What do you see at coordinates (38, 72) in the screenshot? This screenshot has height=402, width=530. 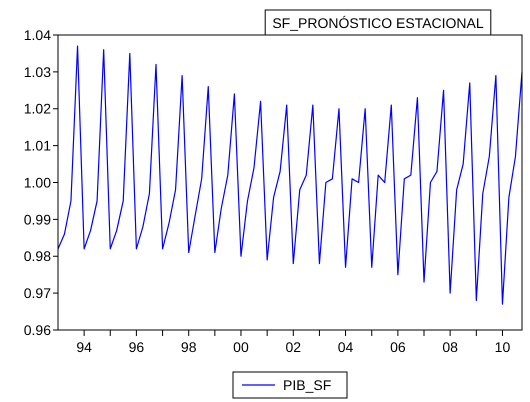 I see `y-tick-label: 1.03` at bounding box center [38, 72].